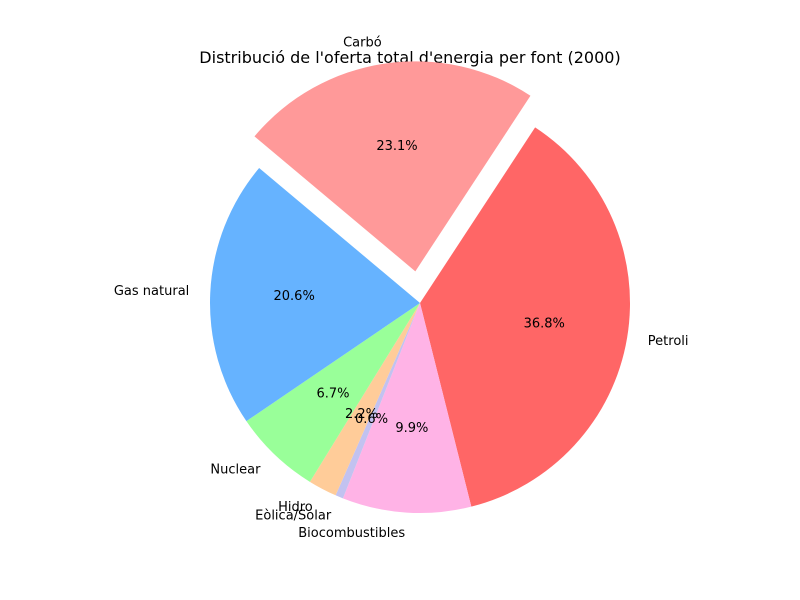 The width and height of the screenshot is (800, 600). Describe the element at coordinates (668, 341) in the screenshot. I see `slice-label-petroli: Petroli` at that location.